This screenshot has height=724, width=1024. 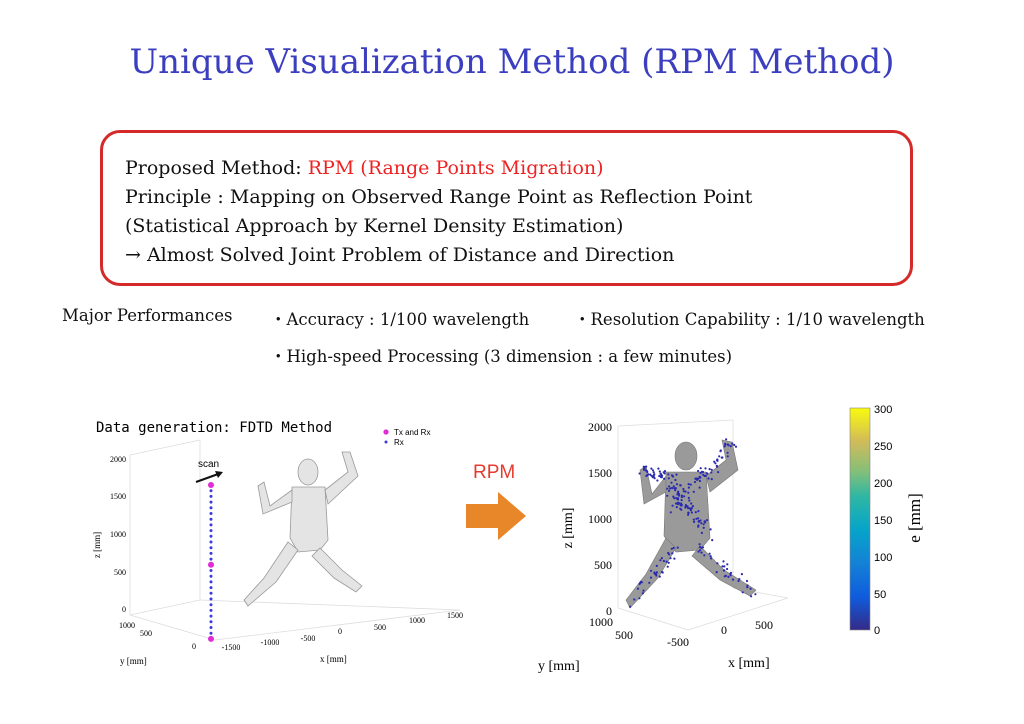 I want to click on rpm-arrow-icon, so click(x=496, y=516).